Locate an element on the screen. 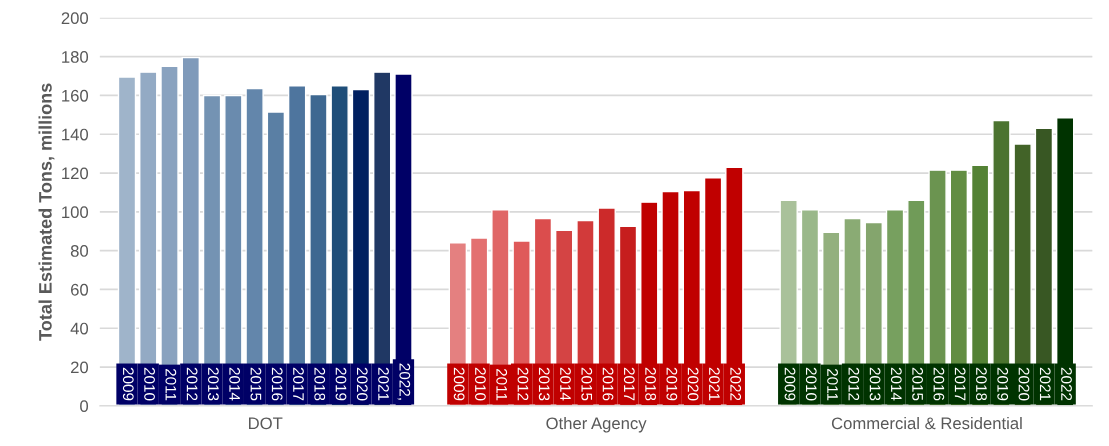  series-label: 2022 is located at coordinates (1066, 384).